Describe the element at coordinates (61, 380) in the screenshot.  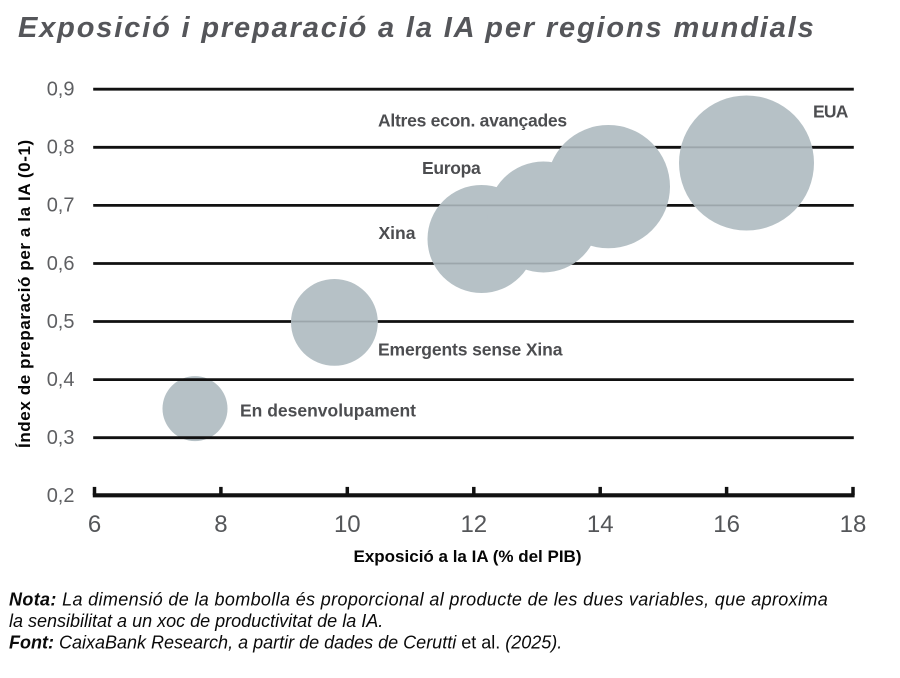
I see `svg-text: 0,4` at that location.